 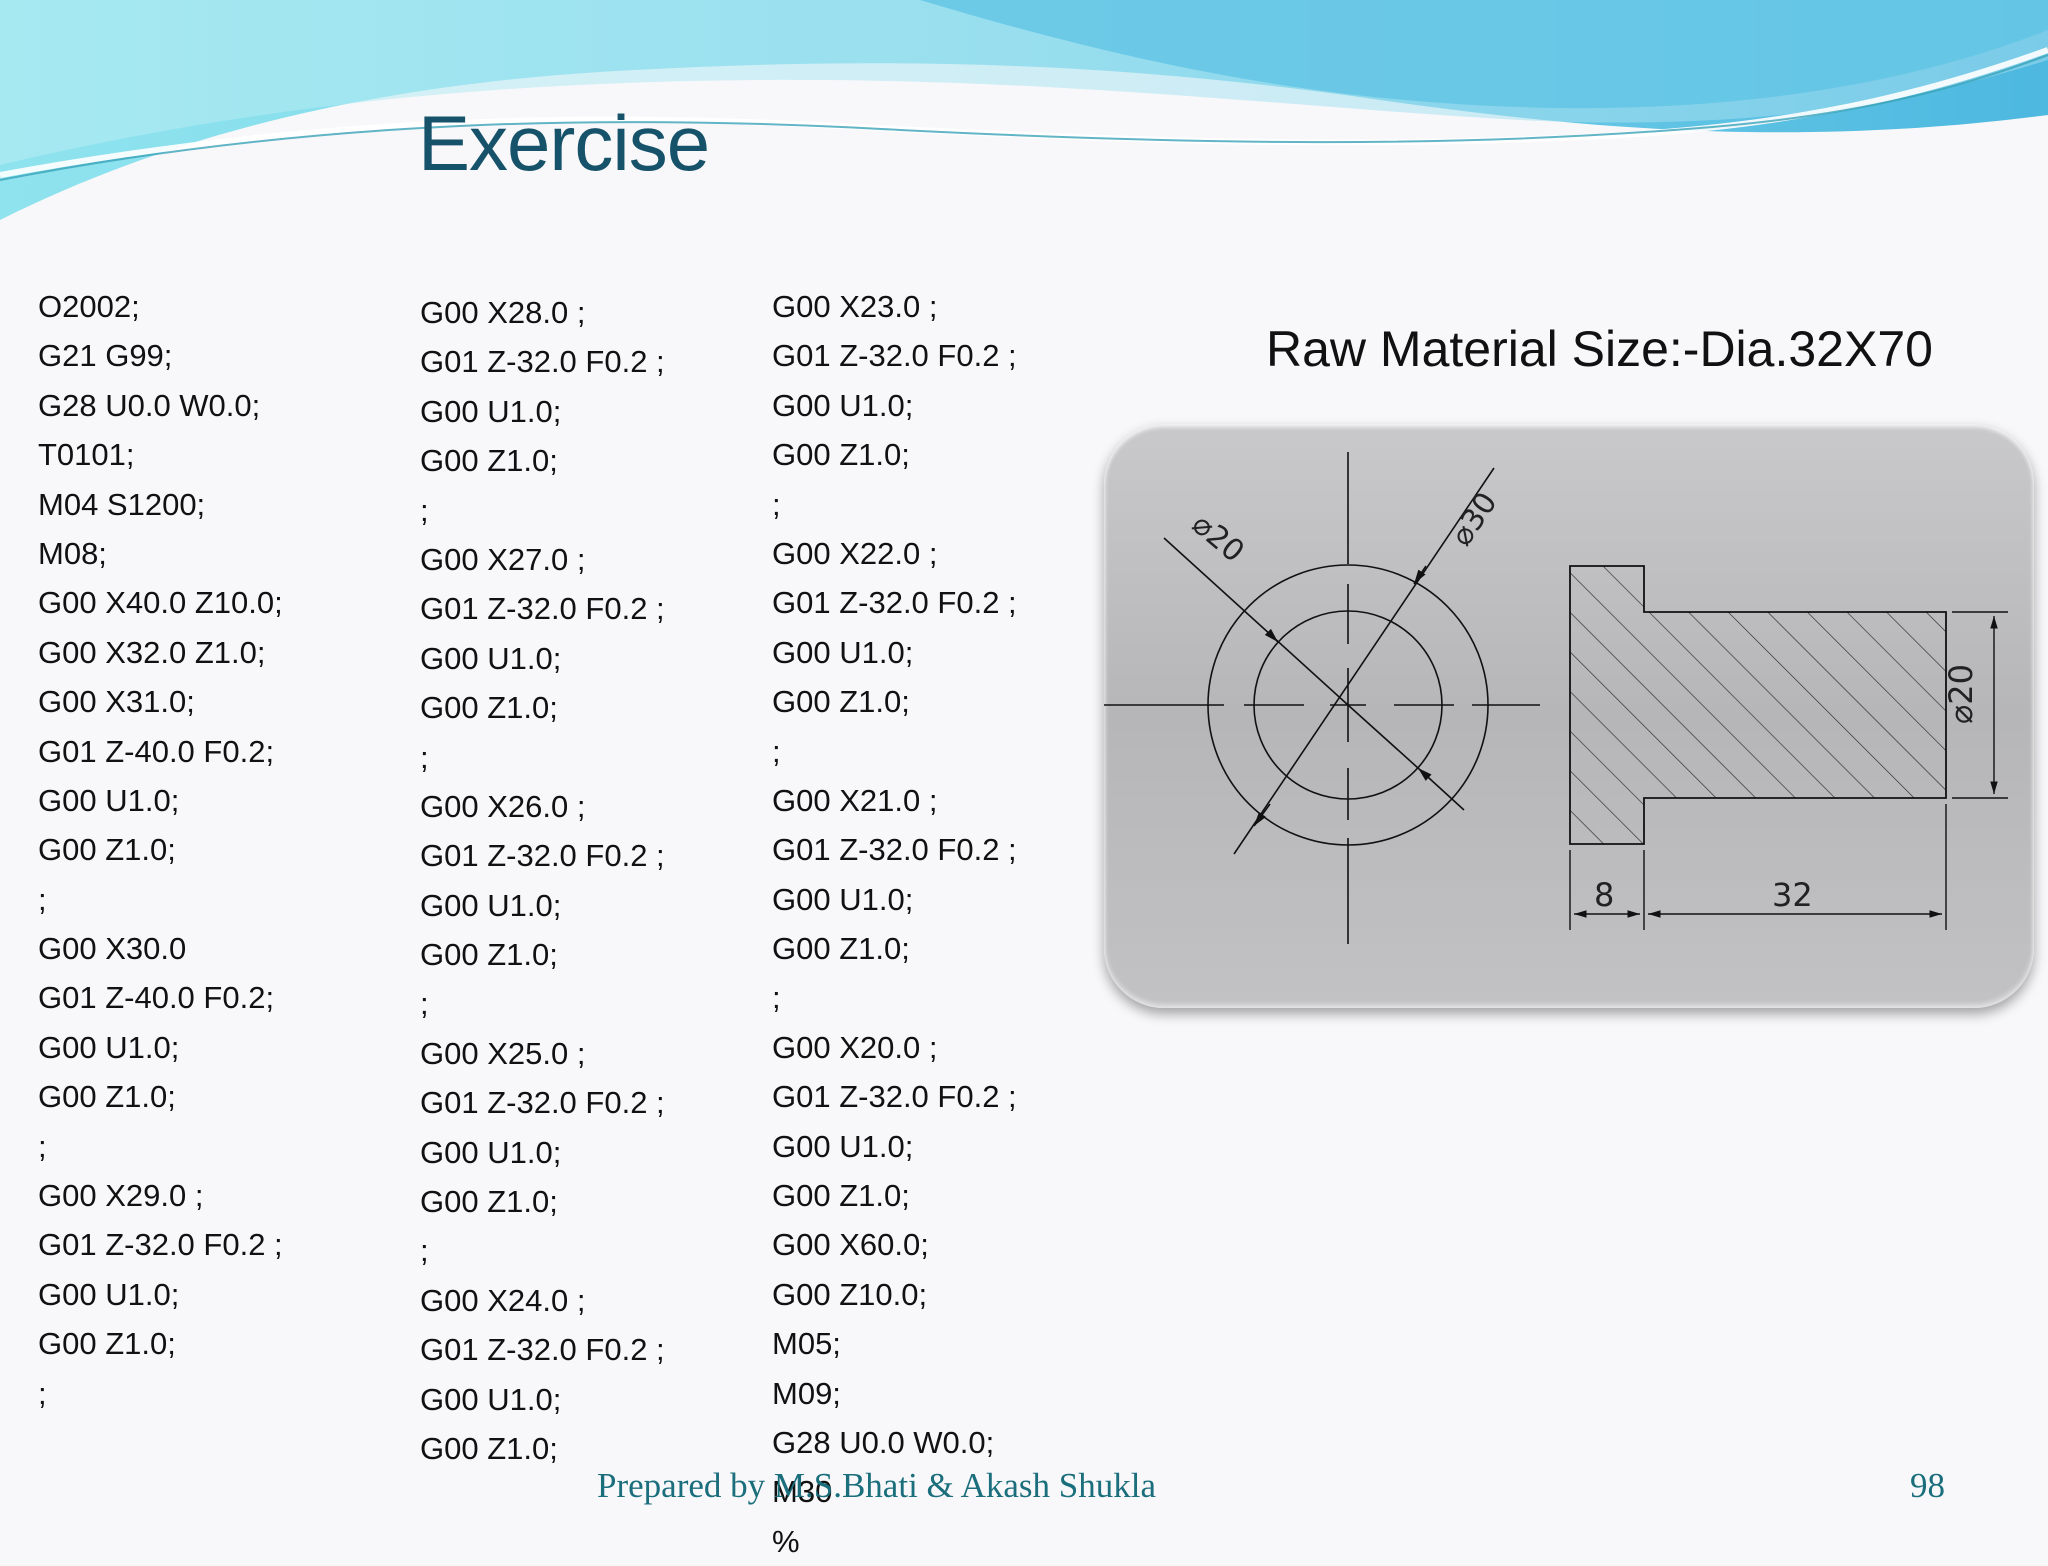 What do you see at coordinates (503, 806) in the screenshot?
I see `code-line: G00 X26.0 ;` at bounding box center [503, 806].